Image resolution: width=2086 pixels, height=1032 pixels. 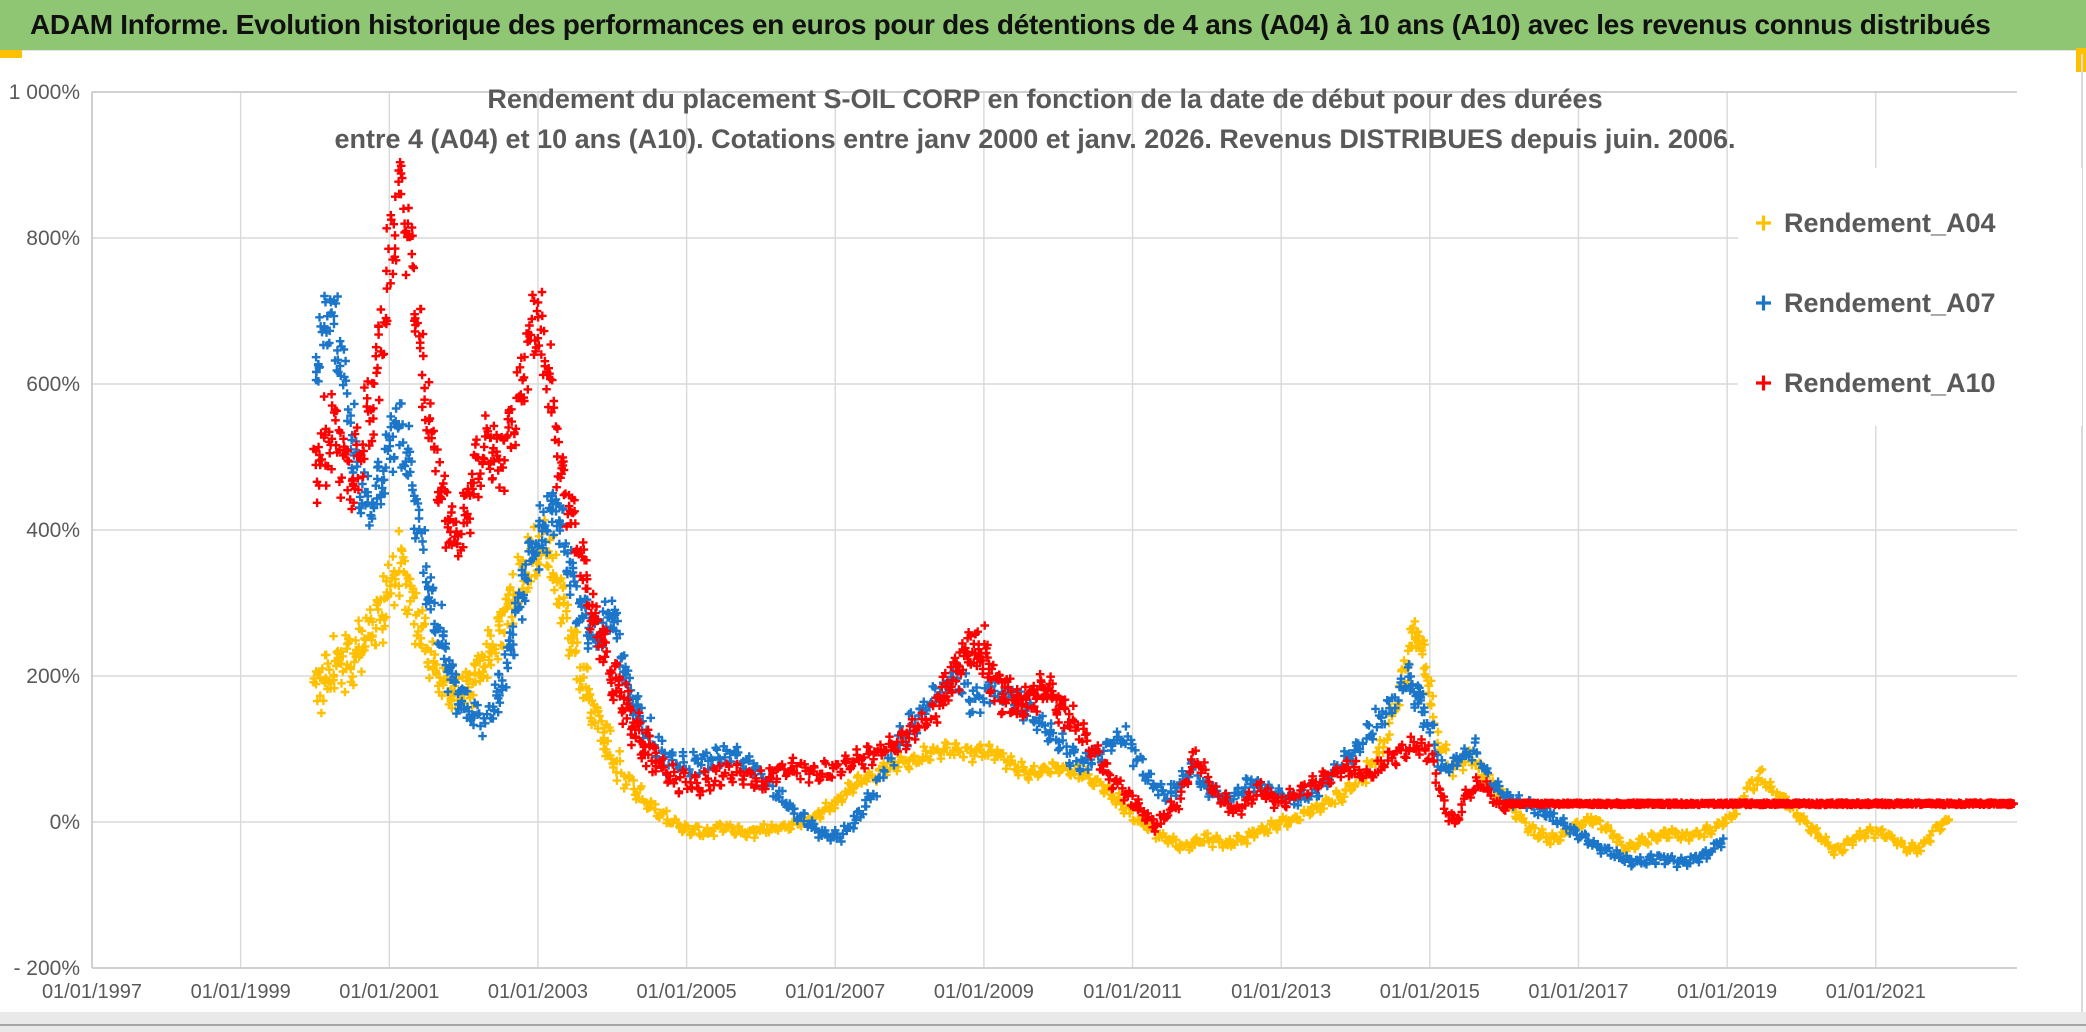 What do you see at coordinates (1876, 992) in the screenshot?
I see `x-tick-label: 01/01/2021` at bounding box center [1876, 992].